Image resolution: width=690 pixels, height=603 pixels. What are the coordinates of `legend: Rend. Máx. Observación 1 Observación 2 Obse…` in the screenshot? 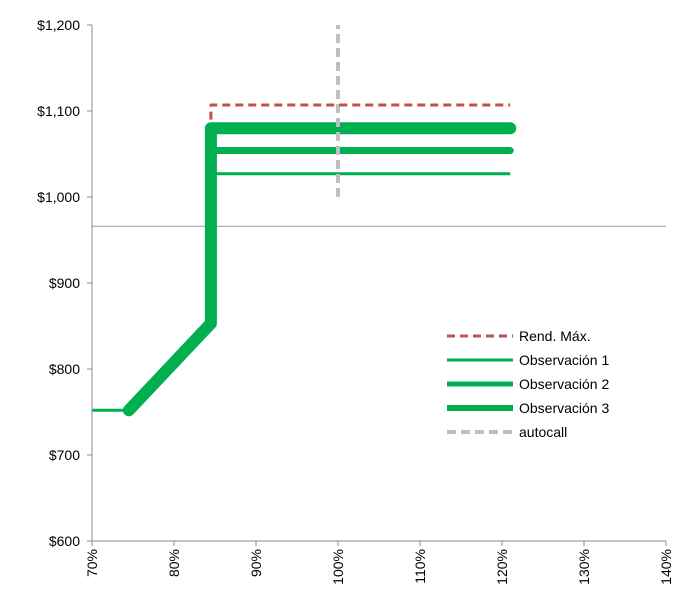 It's located at (528, 384).